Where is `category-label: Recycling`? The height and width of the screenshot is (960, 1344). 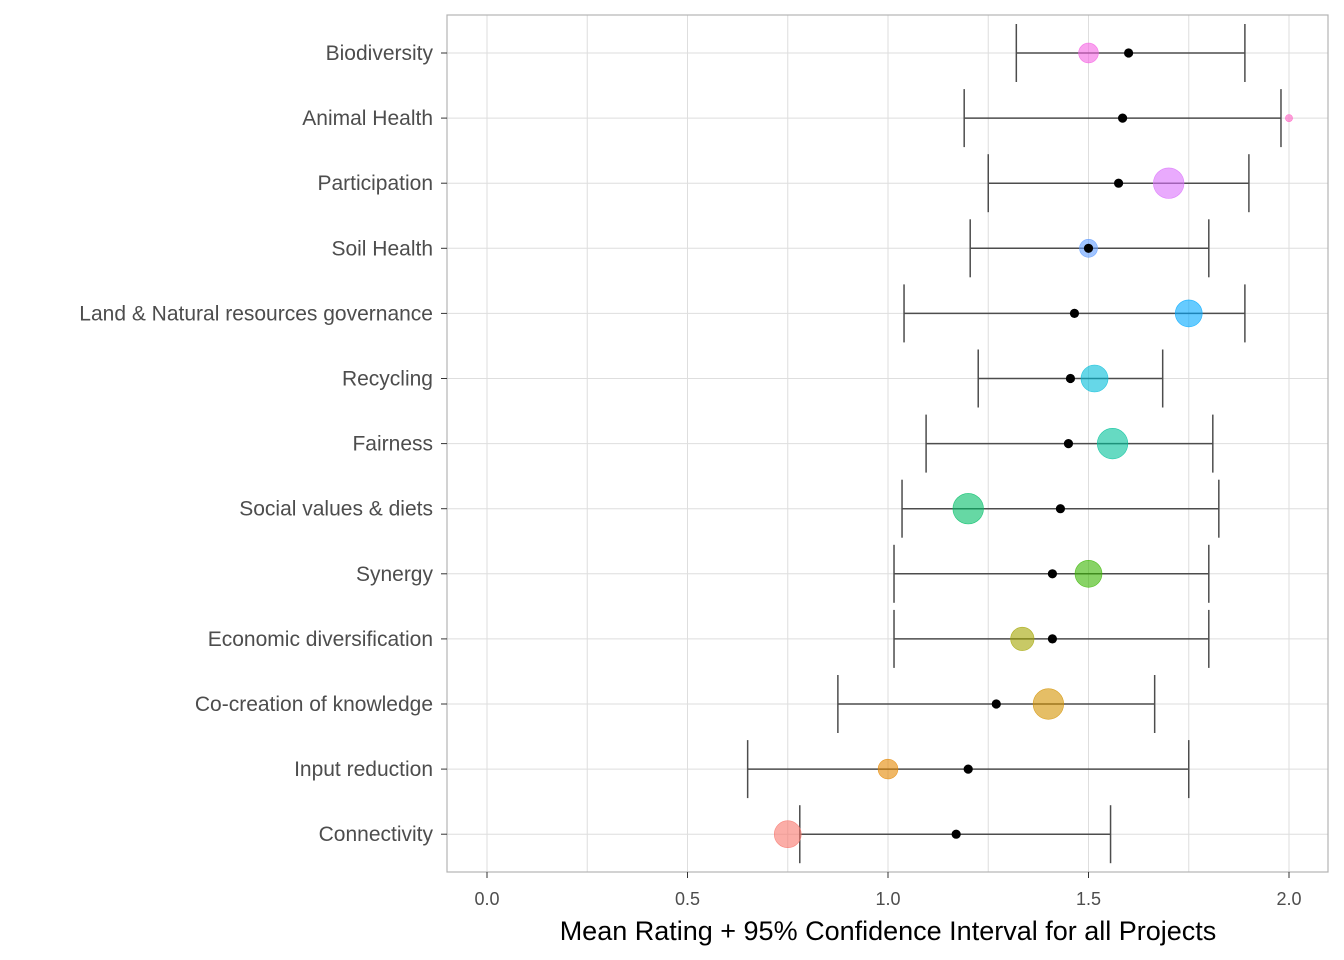 category-label: Recycling is located at coordinates (387, 379).